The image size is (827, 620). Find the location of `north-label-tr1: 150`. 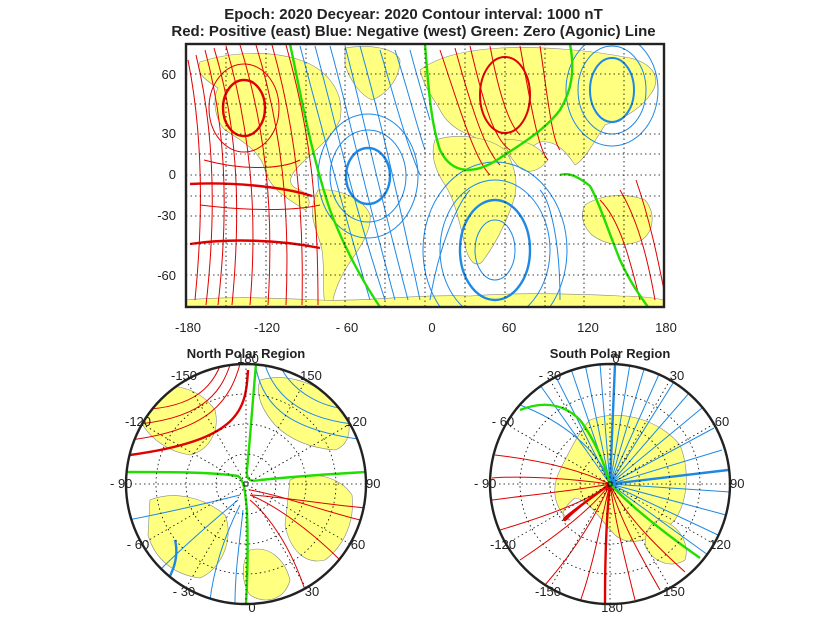

north-label-tr1: 150 is located at coordinates (311, 375).